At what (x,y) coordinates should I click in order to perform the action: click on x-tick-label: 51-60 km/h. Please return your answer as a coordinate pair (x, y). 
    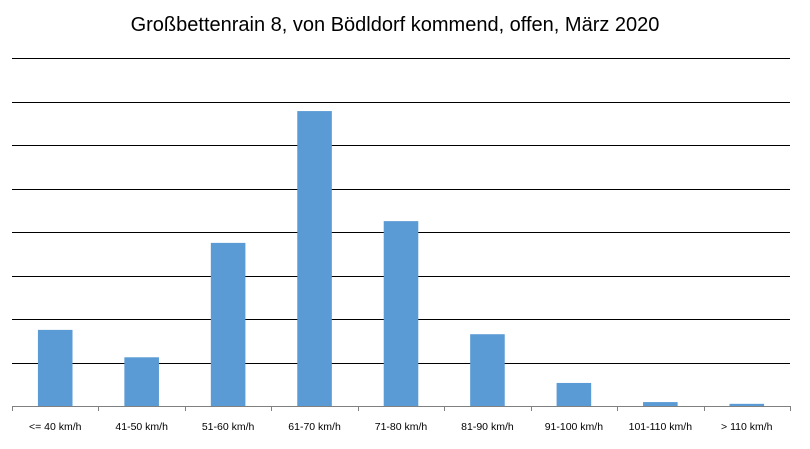
    Looking at the image, I should click on (228, 427).